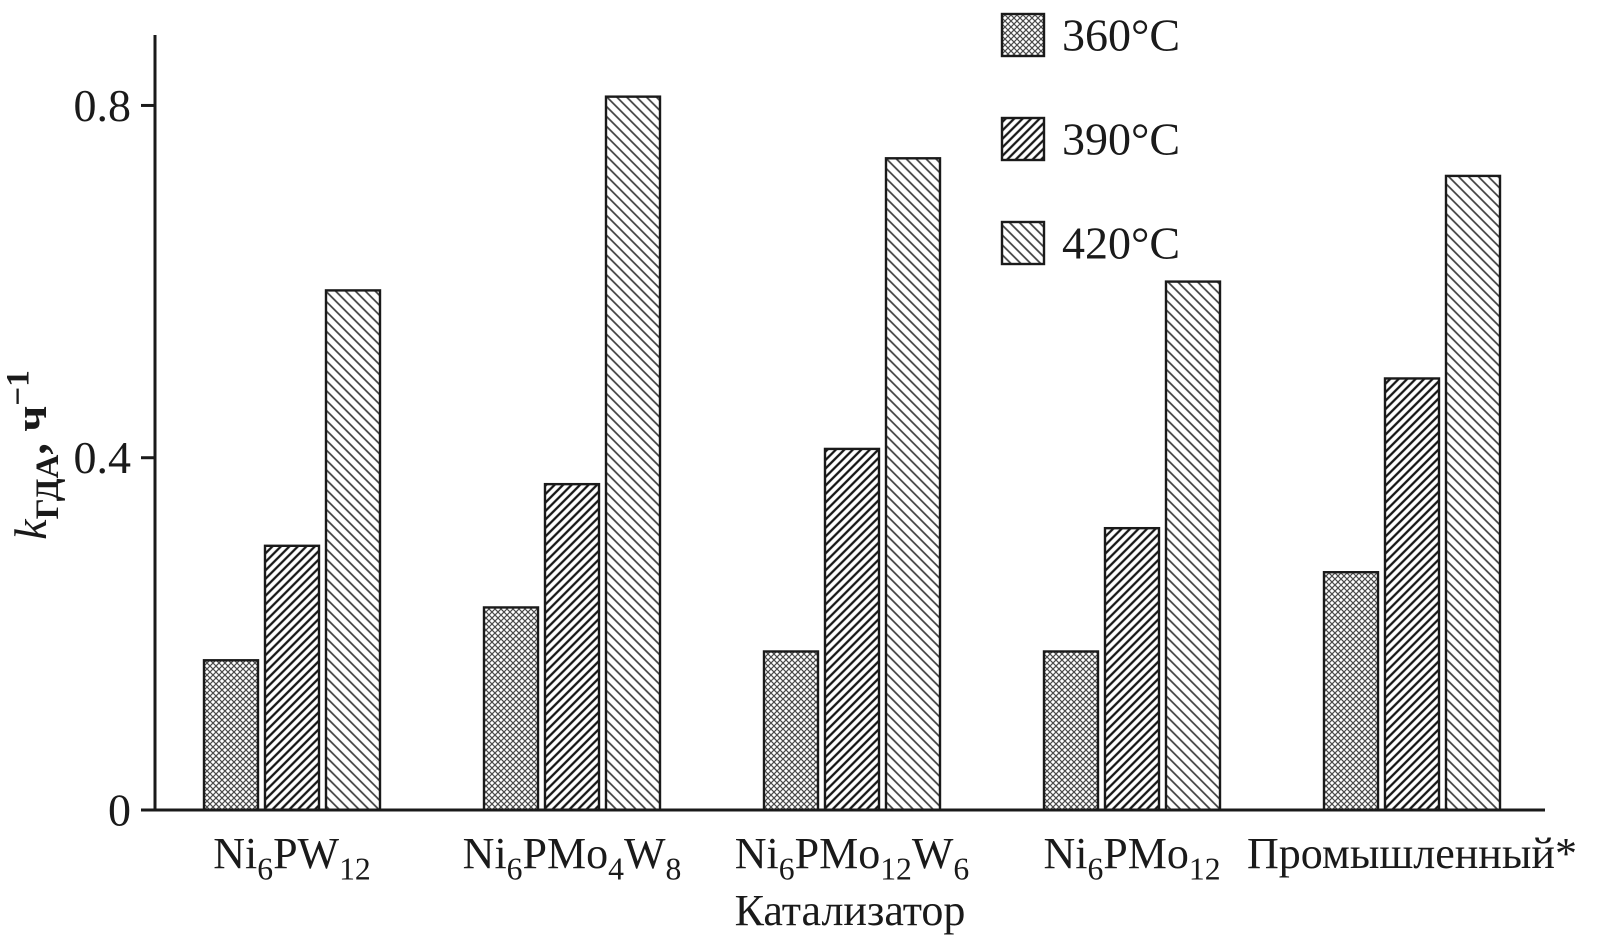 The width and height of the screenshot is (1615, 947). I want to click on legend-label: 390°C, so click(1121, 139).